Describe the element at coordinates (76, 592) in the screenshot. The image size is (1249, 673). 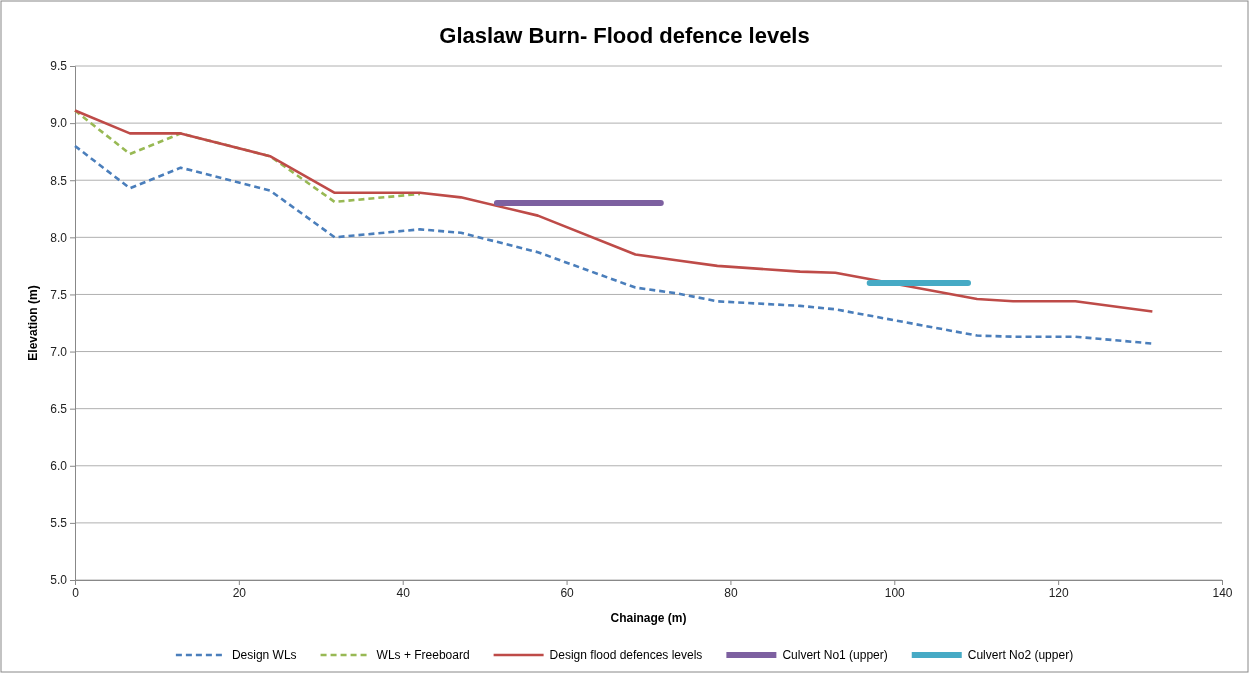
I see `x-tick-label: 0` at that location.